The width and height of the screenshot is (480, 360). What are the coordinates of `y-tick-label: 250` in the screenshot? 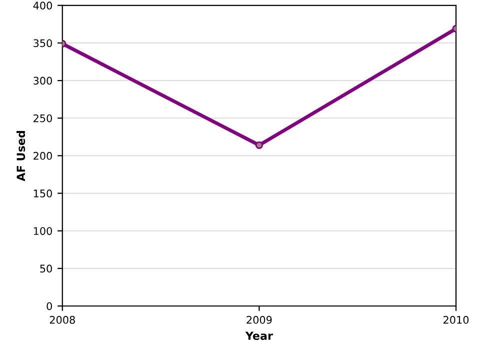 It's located at (43, 118).